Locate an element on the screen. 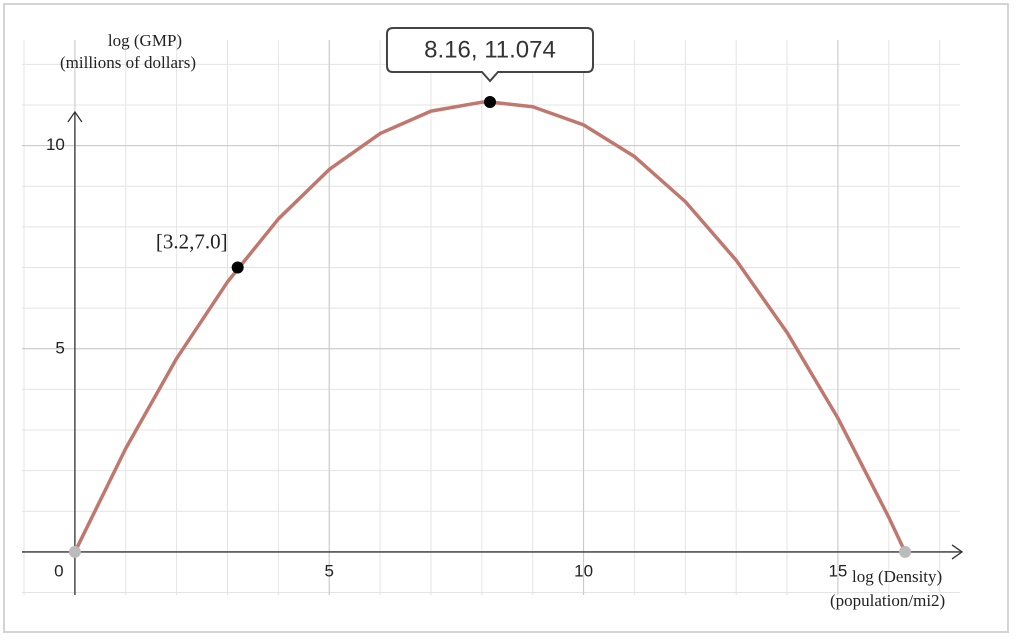  x-tick-label: 0 is located at coordinates (58, 570).